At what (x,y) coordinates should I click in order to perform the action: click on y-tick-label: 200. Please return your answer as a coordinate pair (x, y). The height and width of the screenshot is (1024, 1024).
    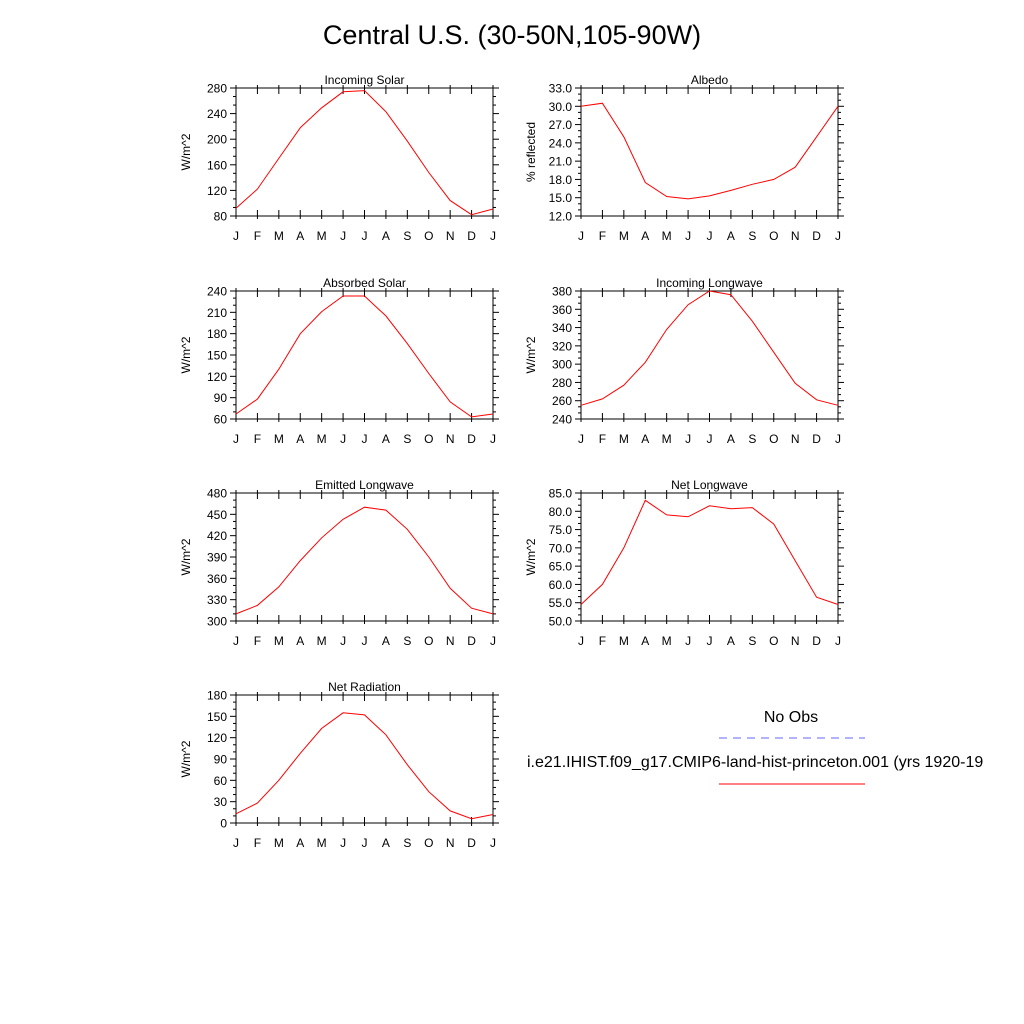
    Looking at the image, I should click on (217, 140).